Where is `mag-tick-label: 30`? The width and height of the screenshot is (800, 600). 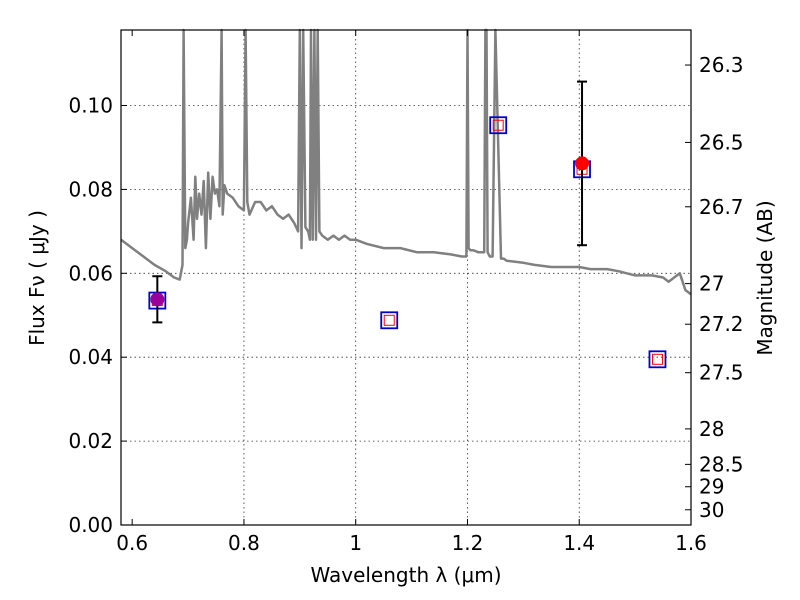
mag-tick-label: 30 is located at coordinates (711, 510).